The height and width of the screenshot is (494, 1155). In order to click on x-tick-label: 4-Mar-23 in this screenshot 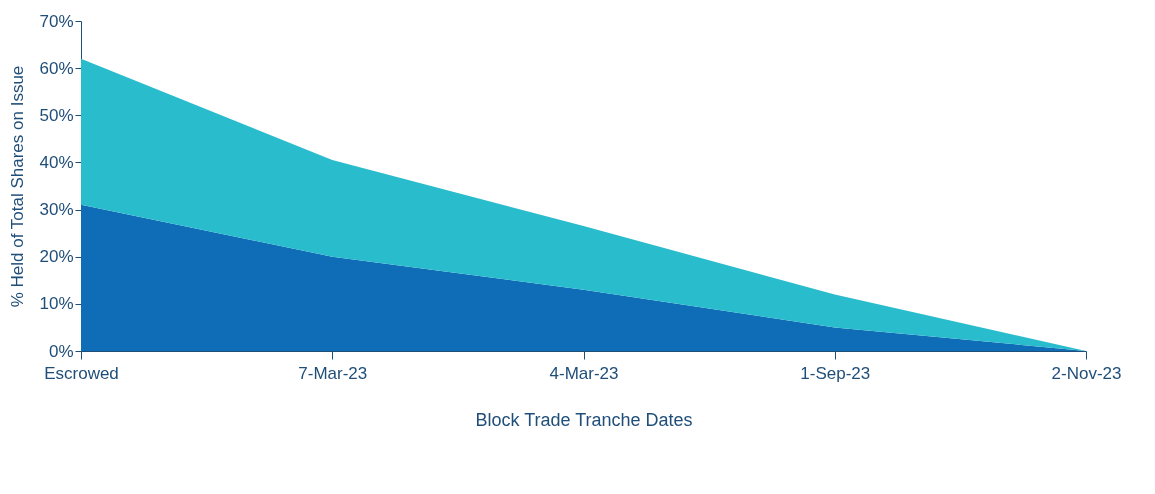, I will do `click(584, 373)`.